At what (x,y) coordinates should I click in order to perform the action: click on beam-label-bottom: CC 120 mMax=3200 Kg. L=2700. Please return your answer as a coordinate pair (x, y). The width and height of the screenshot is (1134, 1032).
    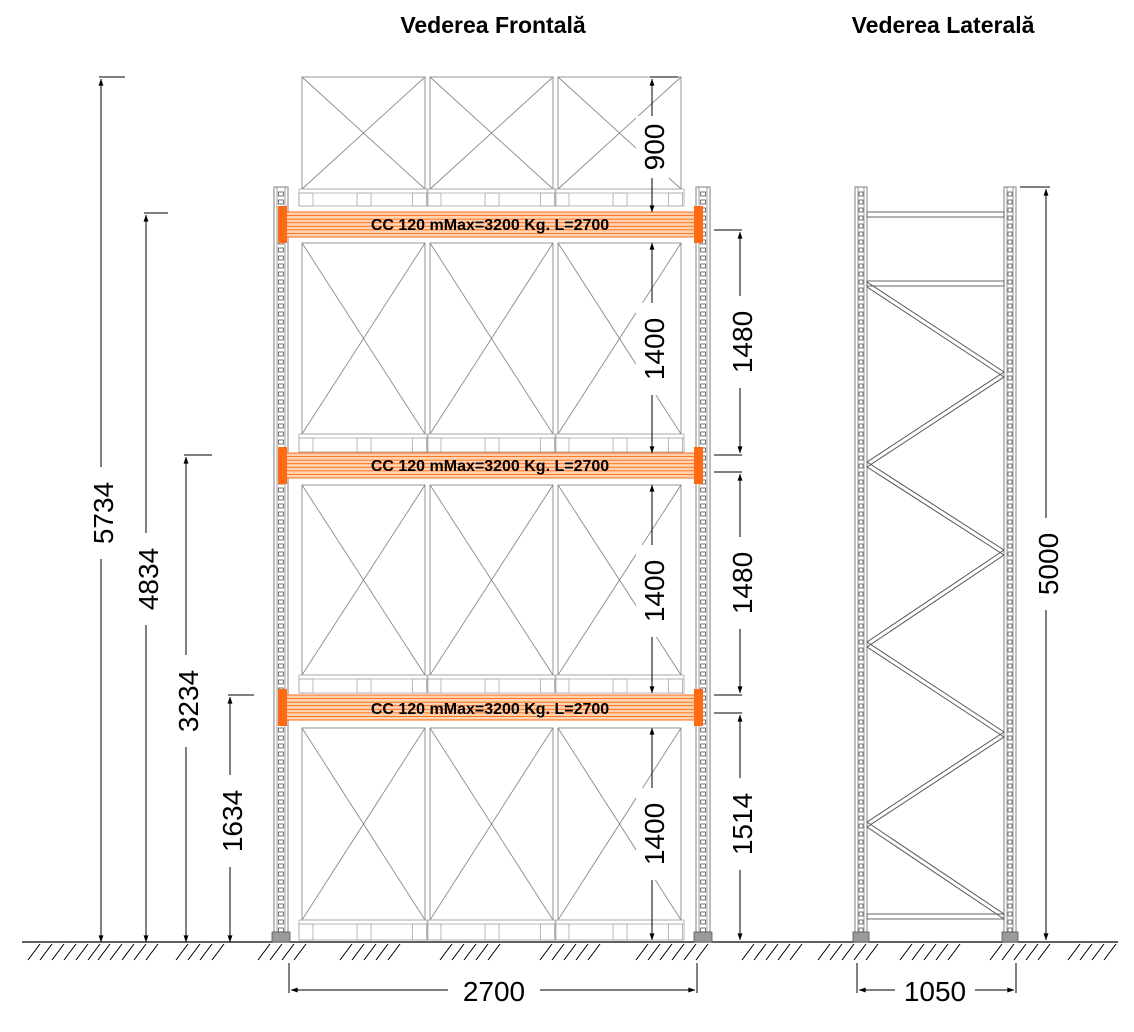
    Looking at the image, I should click on (490, 709).